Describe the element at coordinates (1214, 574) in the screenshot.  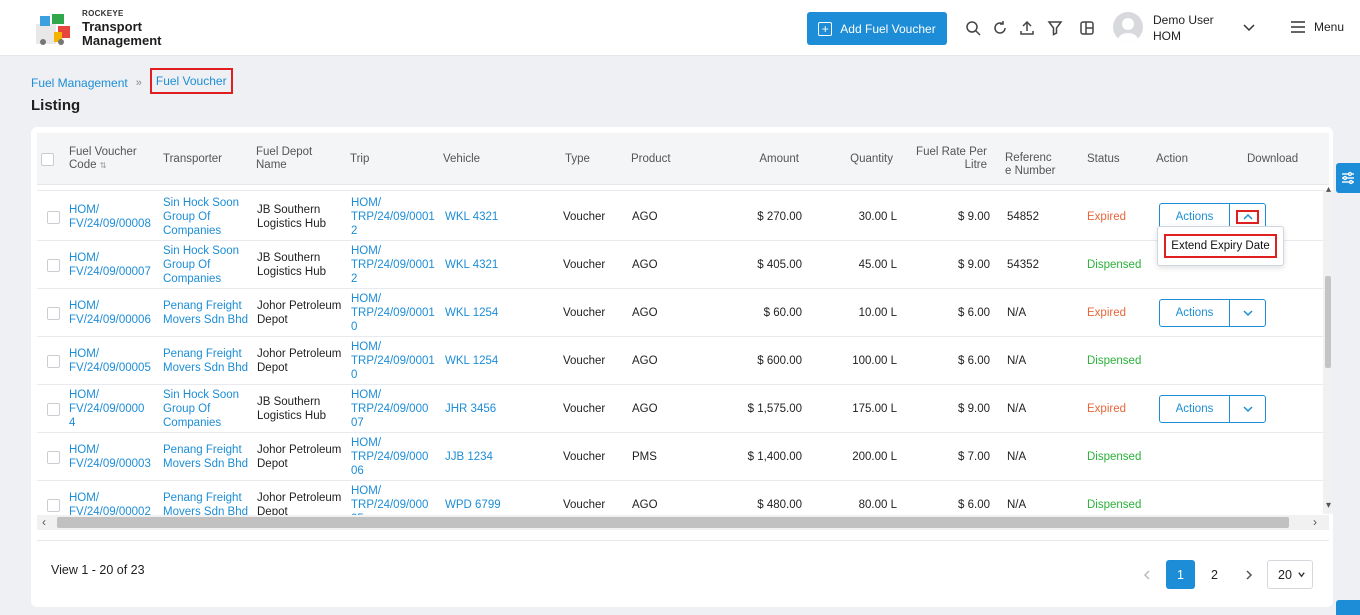
I see `page-2-button: 2` at that location.